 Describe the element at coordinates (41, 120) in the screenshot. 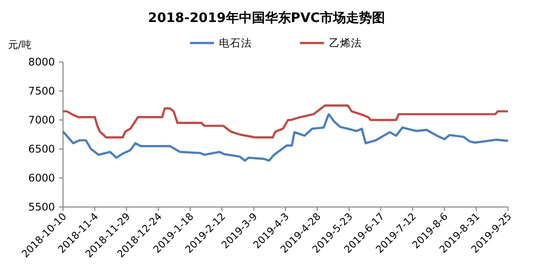

I see `y-tick-label: 7000` at that location.